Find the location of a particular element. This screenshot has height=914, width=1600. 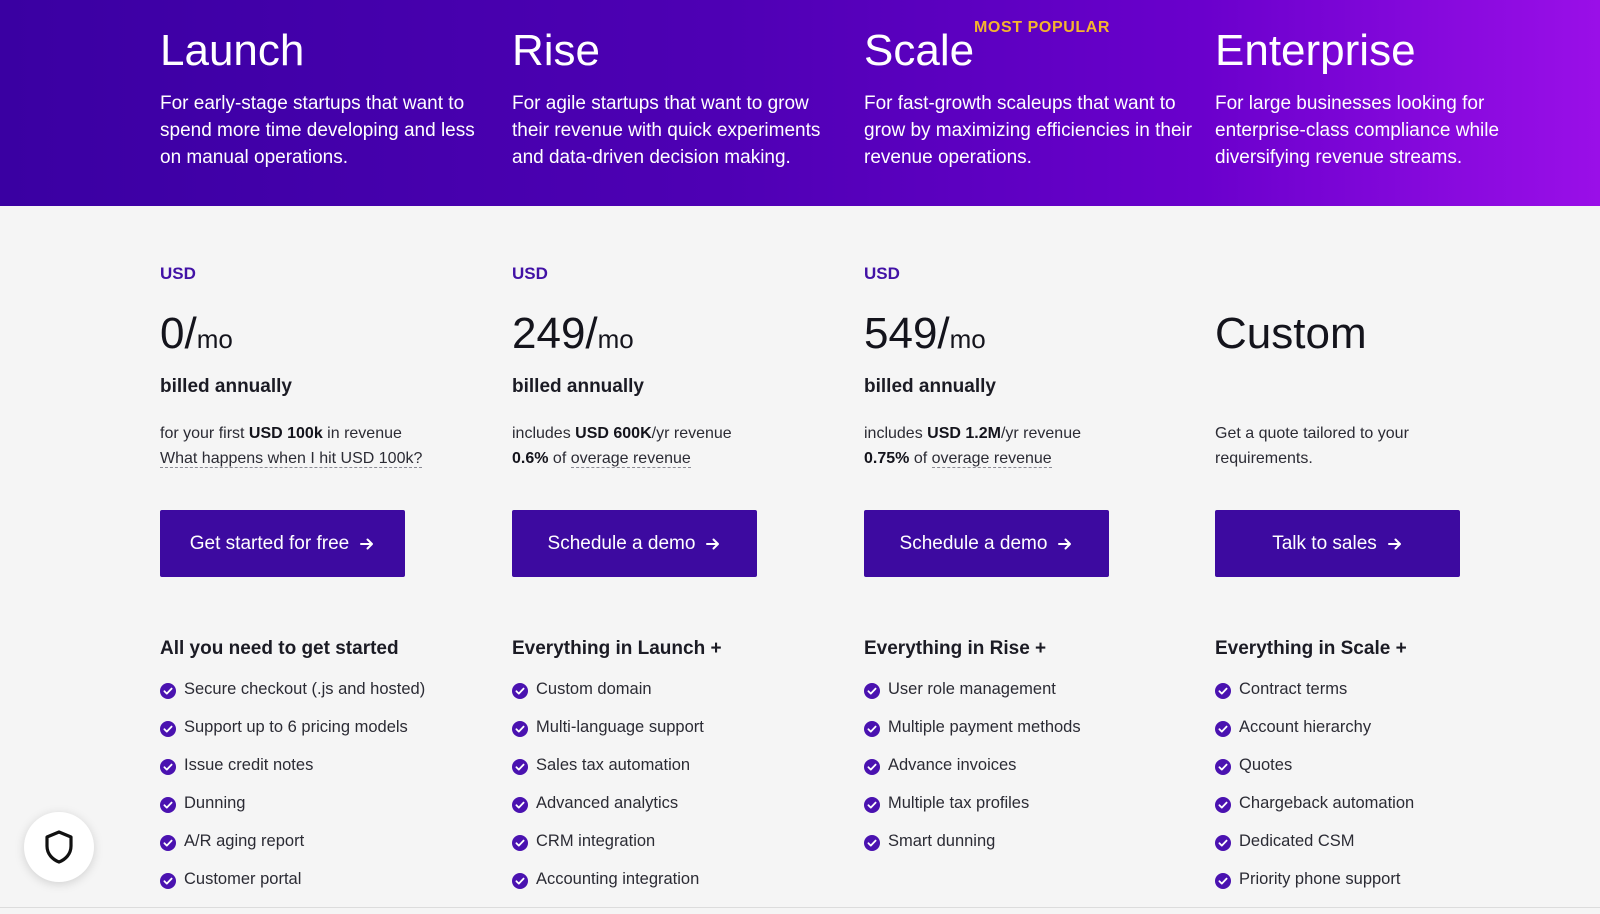

feature-label: Sales tax automation is located at coordinates (613, 765).